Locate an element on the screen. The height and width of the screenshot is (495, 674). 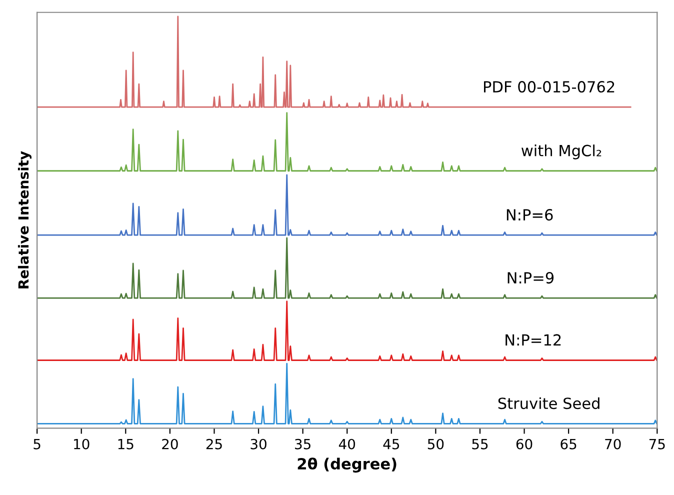
x-tick-label: 10 is located at coordinates (82, 444).